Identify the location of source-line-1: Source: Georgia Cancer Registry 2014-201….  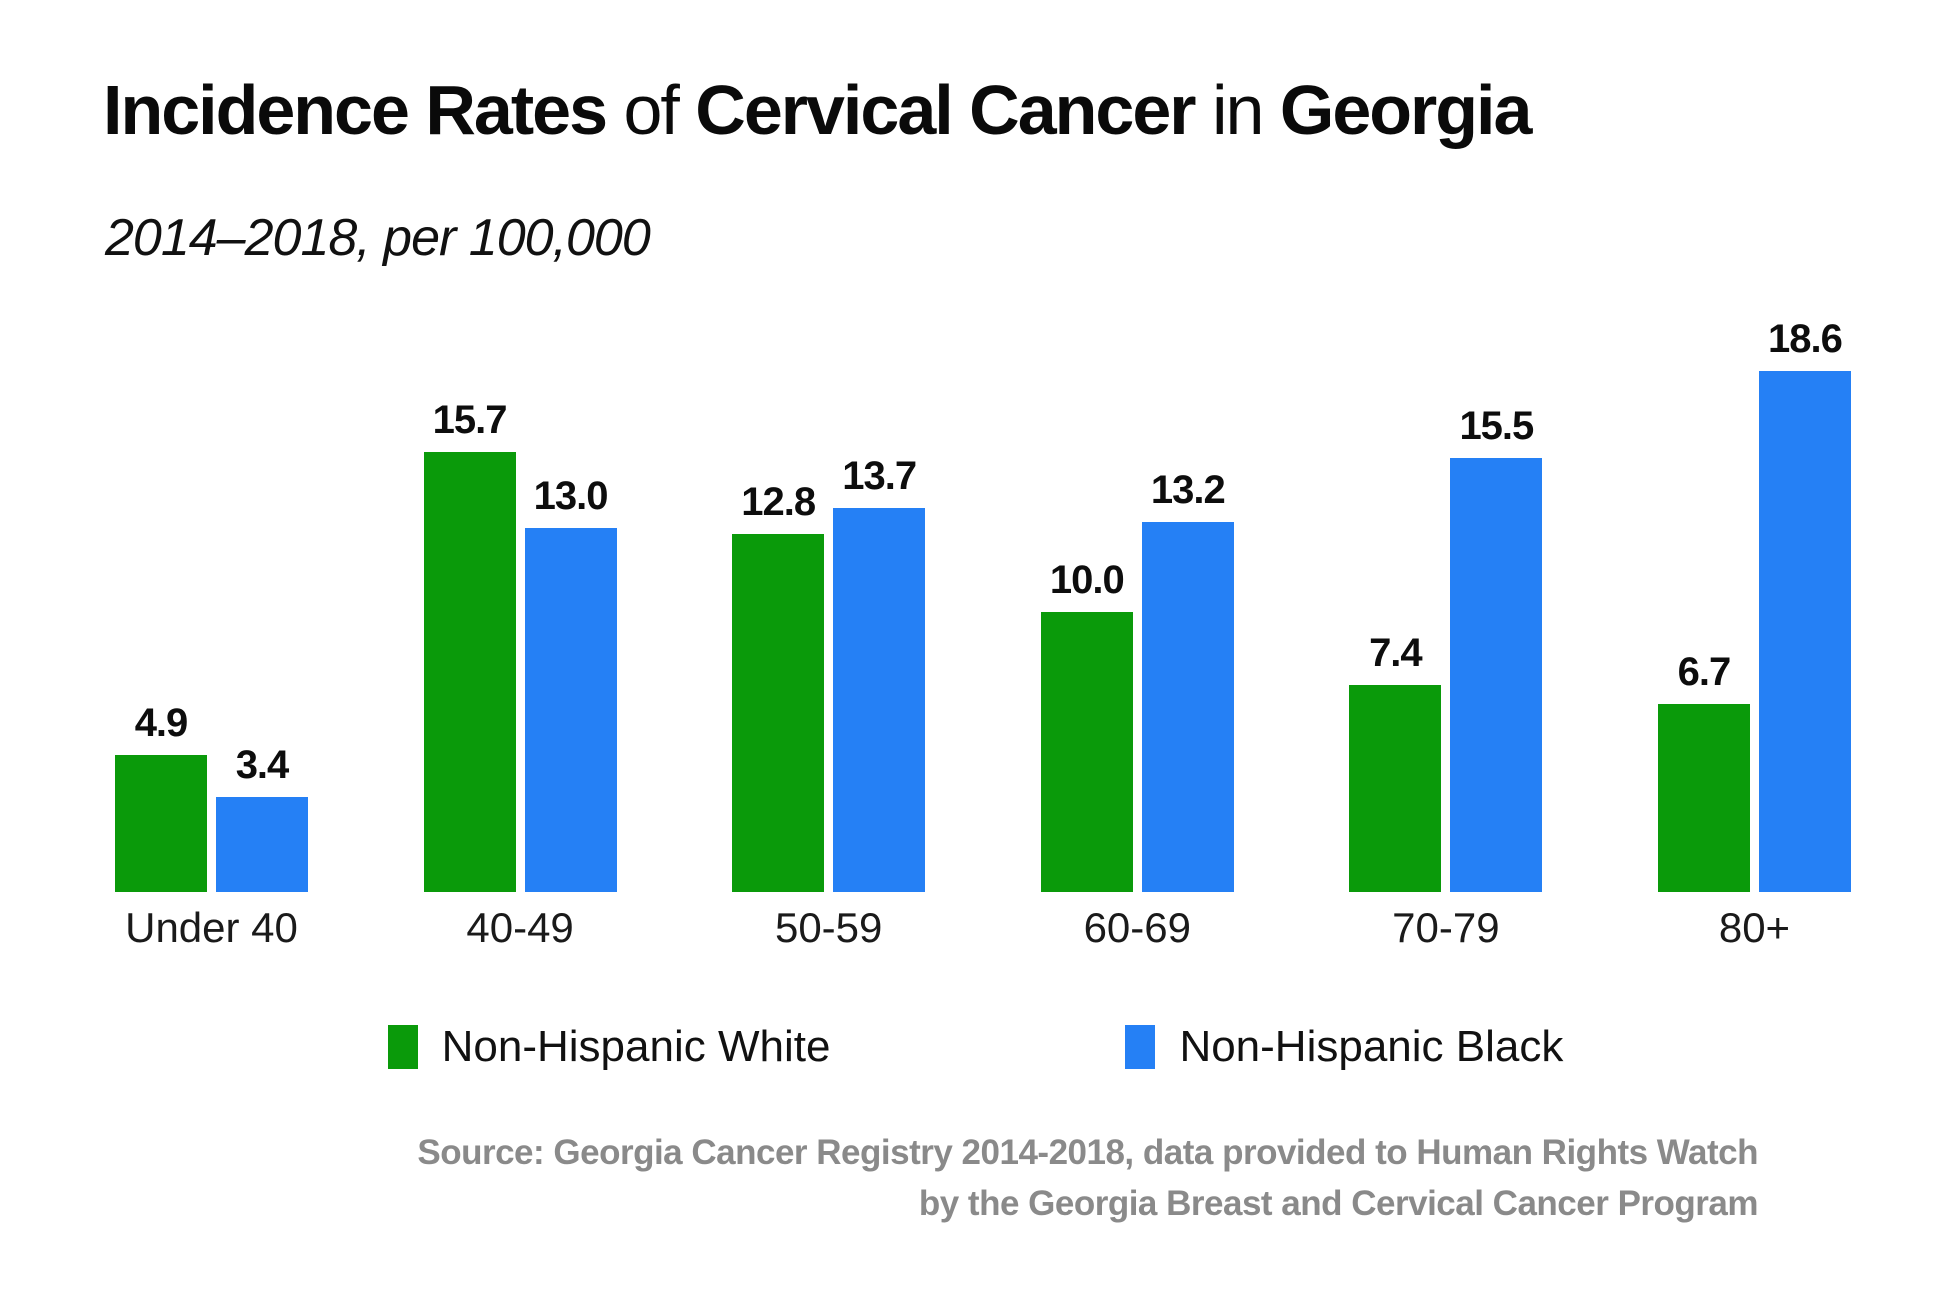
(1087, 1152).